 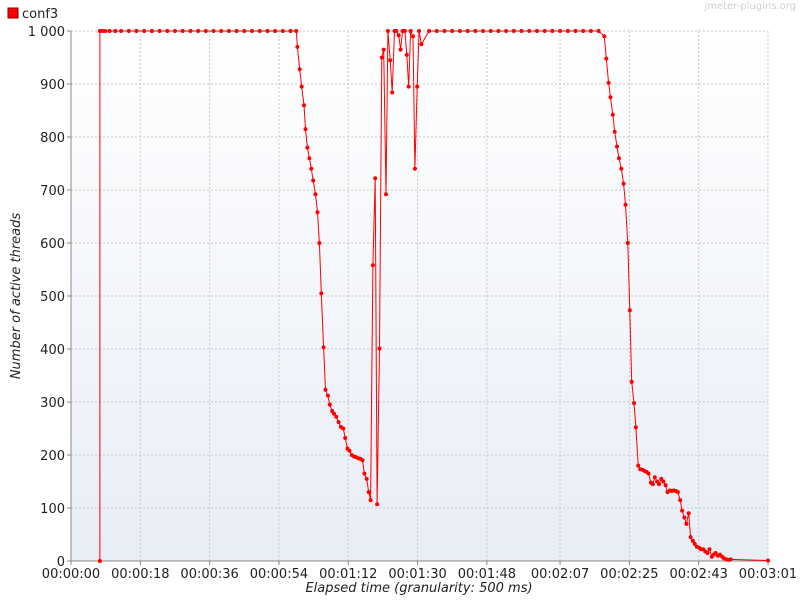 I want to click on y-axis-ticks: 0 100 200 300 400 500 600 700 800 900 1 000, so click(x=49, y=297).